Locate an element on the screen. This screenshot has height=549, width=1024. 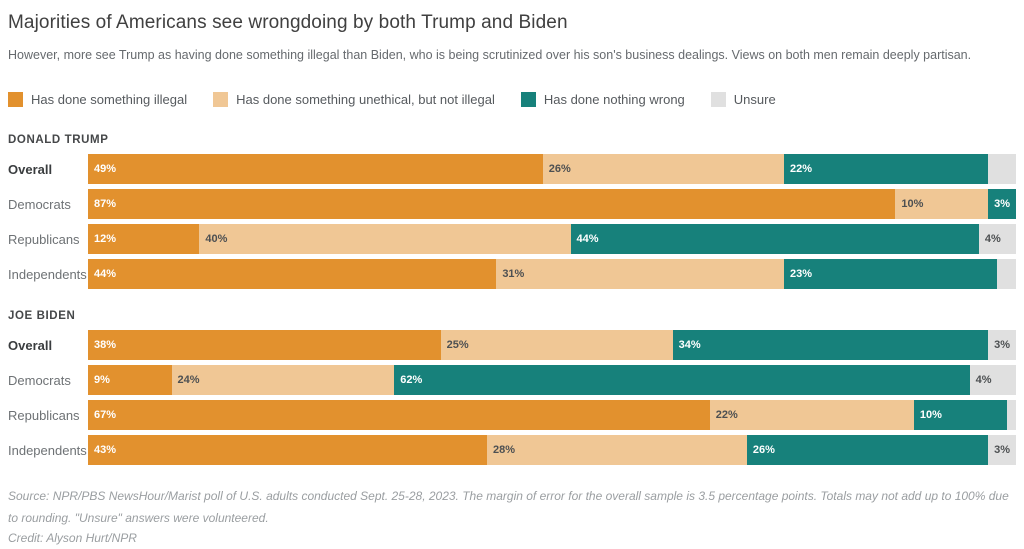
legend-swatch-unsure is located at coordinates (718, 100).